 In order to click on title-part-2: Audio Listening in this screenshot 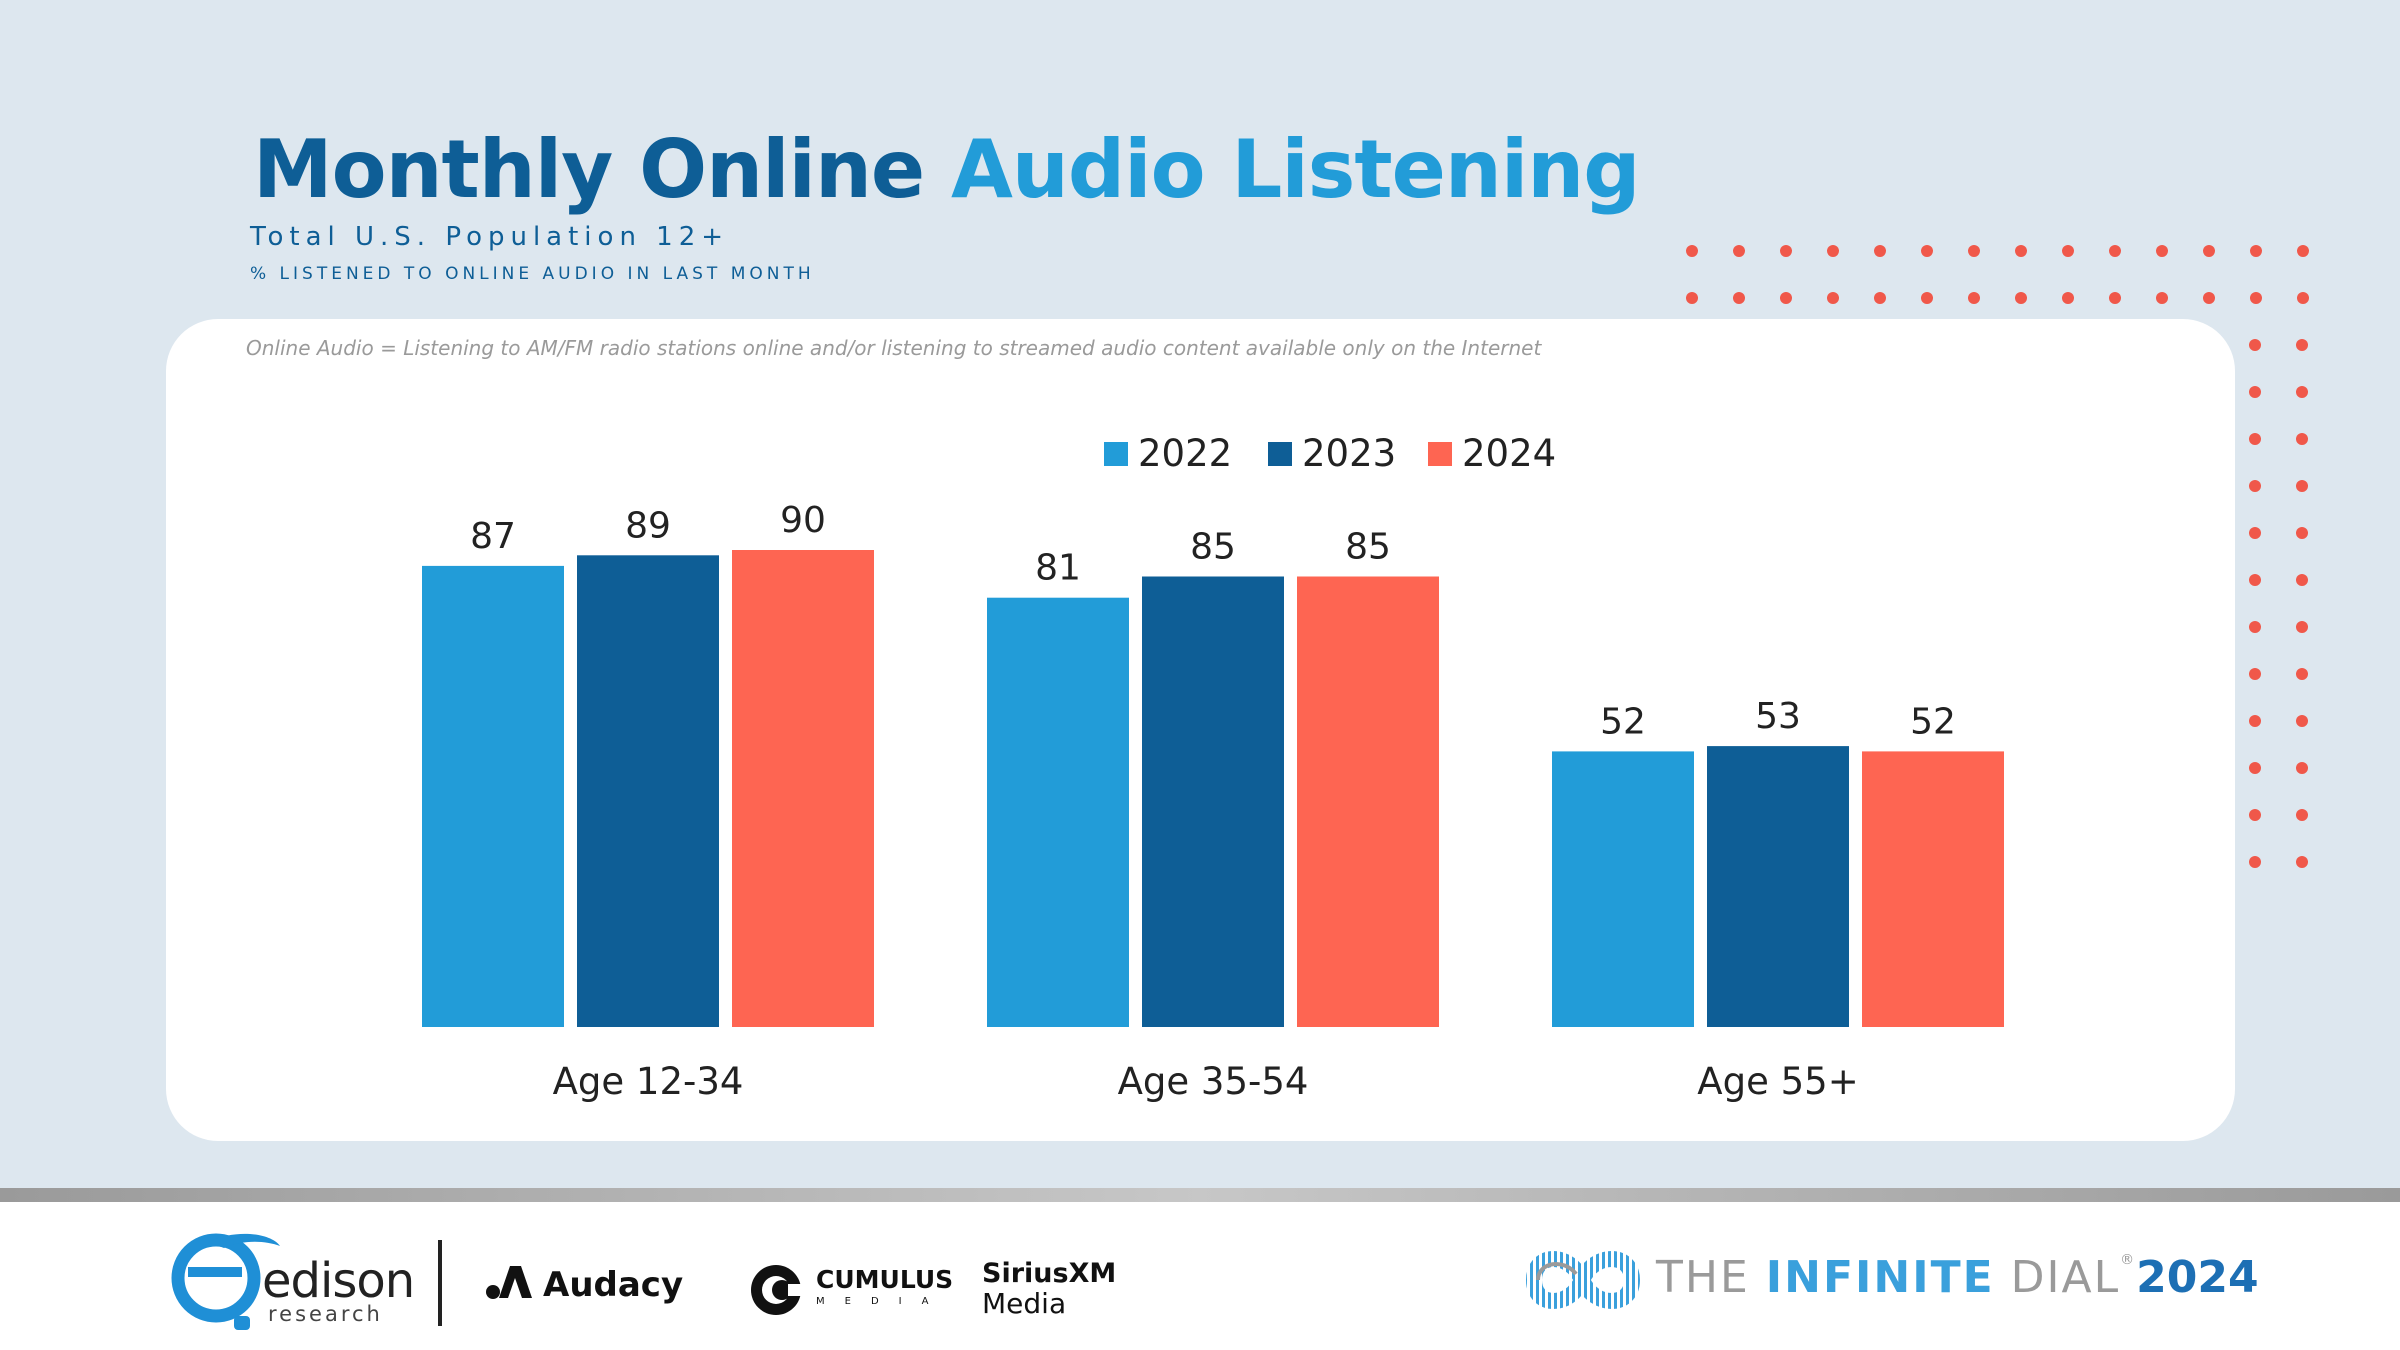, I will do `click(1295, 169)`.